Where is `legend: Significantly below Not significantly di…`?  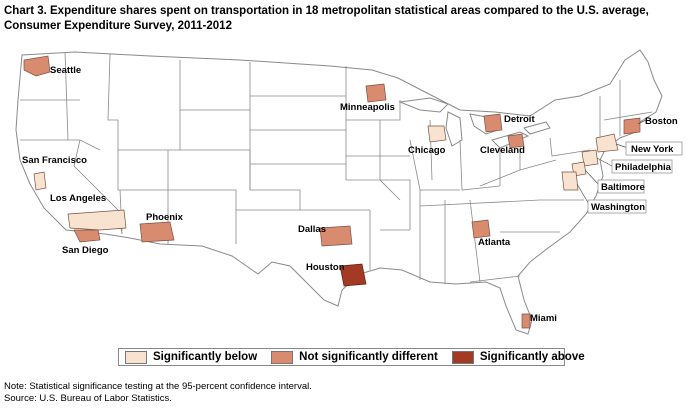
legend: Significantly below Not significantly di… is located at coordinates (351, 357).